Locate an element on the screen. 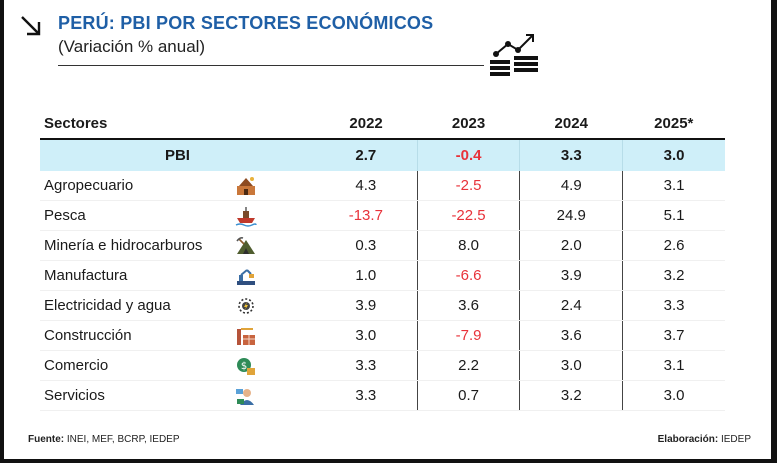  value-2022: 0.3 is located at coordinates (366, 245).